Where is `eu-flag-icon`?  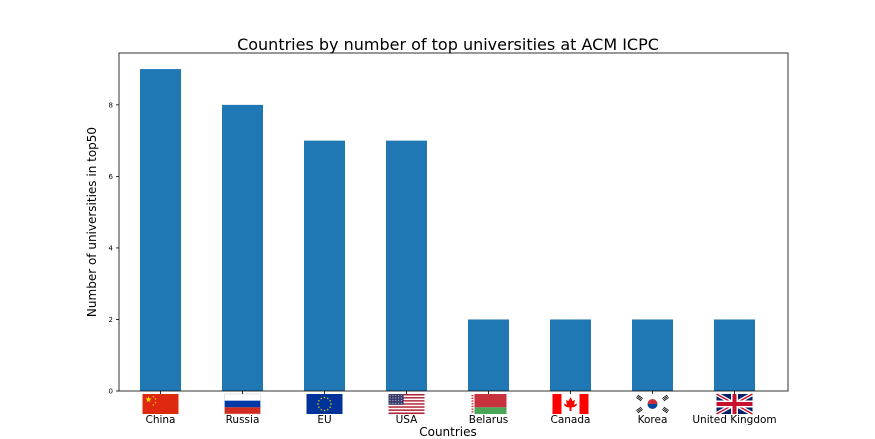 eu-flag-icon is located at coordinates (324, 404).